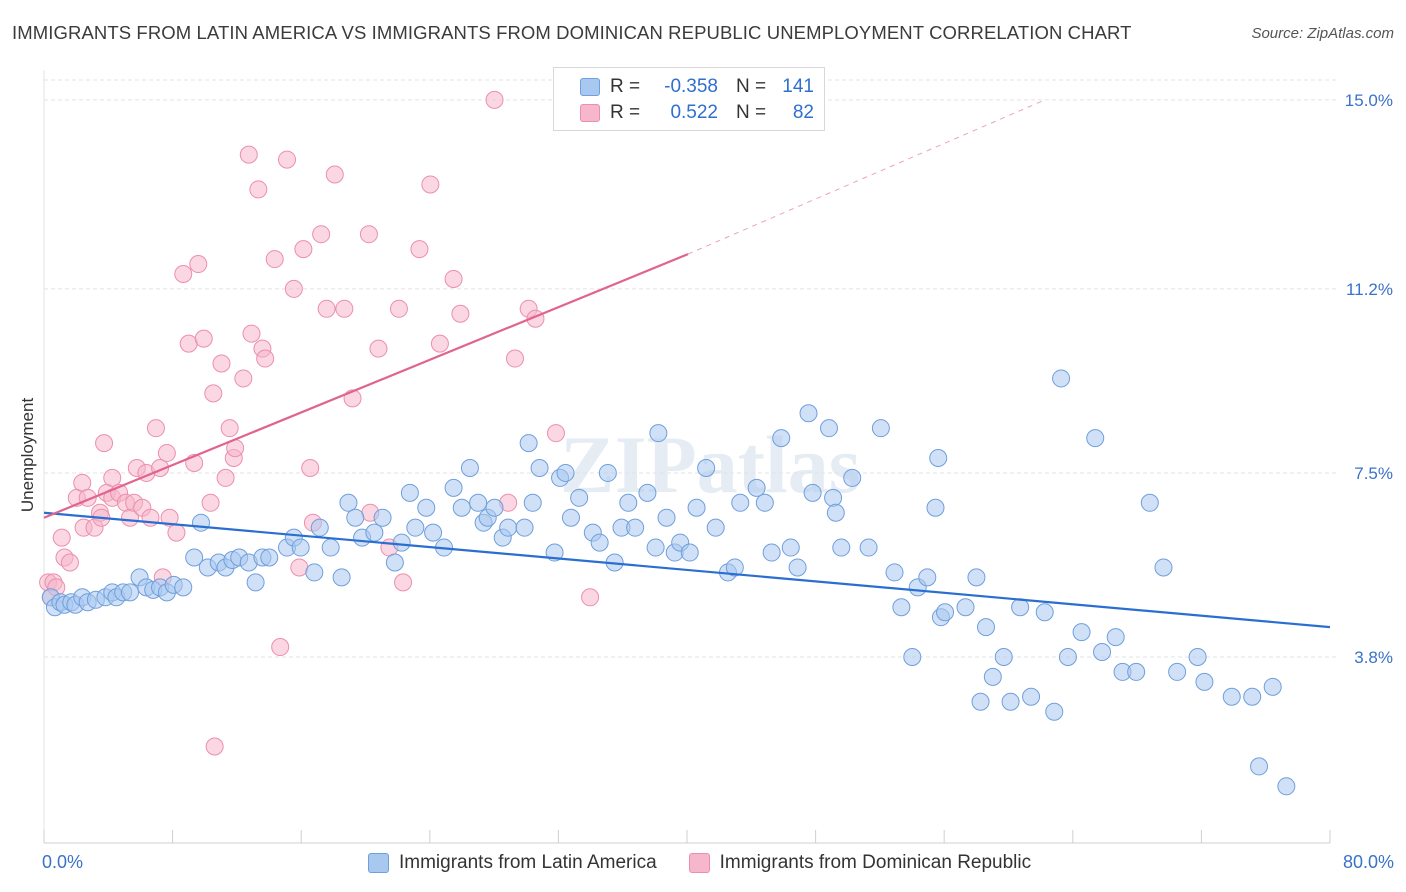 Image resolution: width=1406 pixels, height=892 pixels. Describe the element at coordinates (699, 863) in the screenshot. I see `series-swatch-dominican-republic` at that location.